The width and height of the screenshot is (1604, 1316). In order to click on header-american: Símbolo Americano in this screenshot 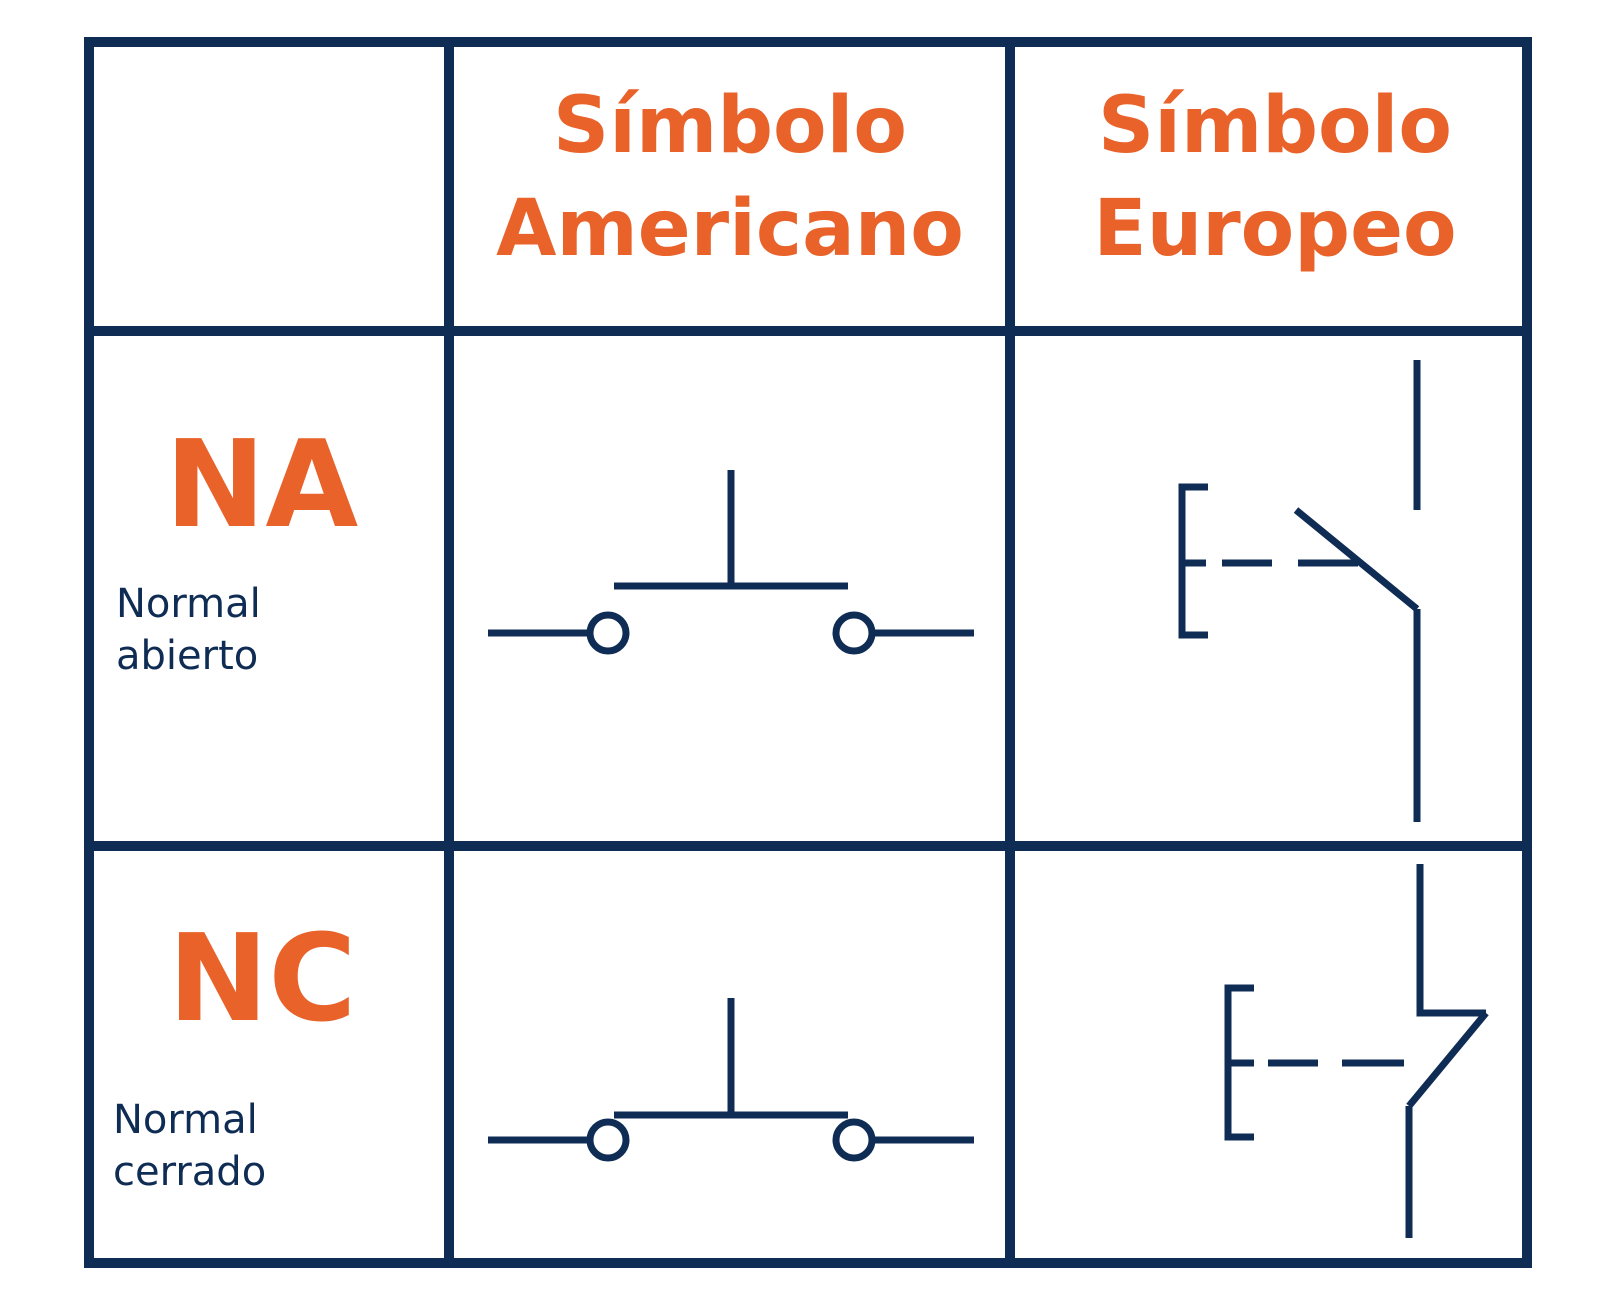, I will do `click(730, 177)`.